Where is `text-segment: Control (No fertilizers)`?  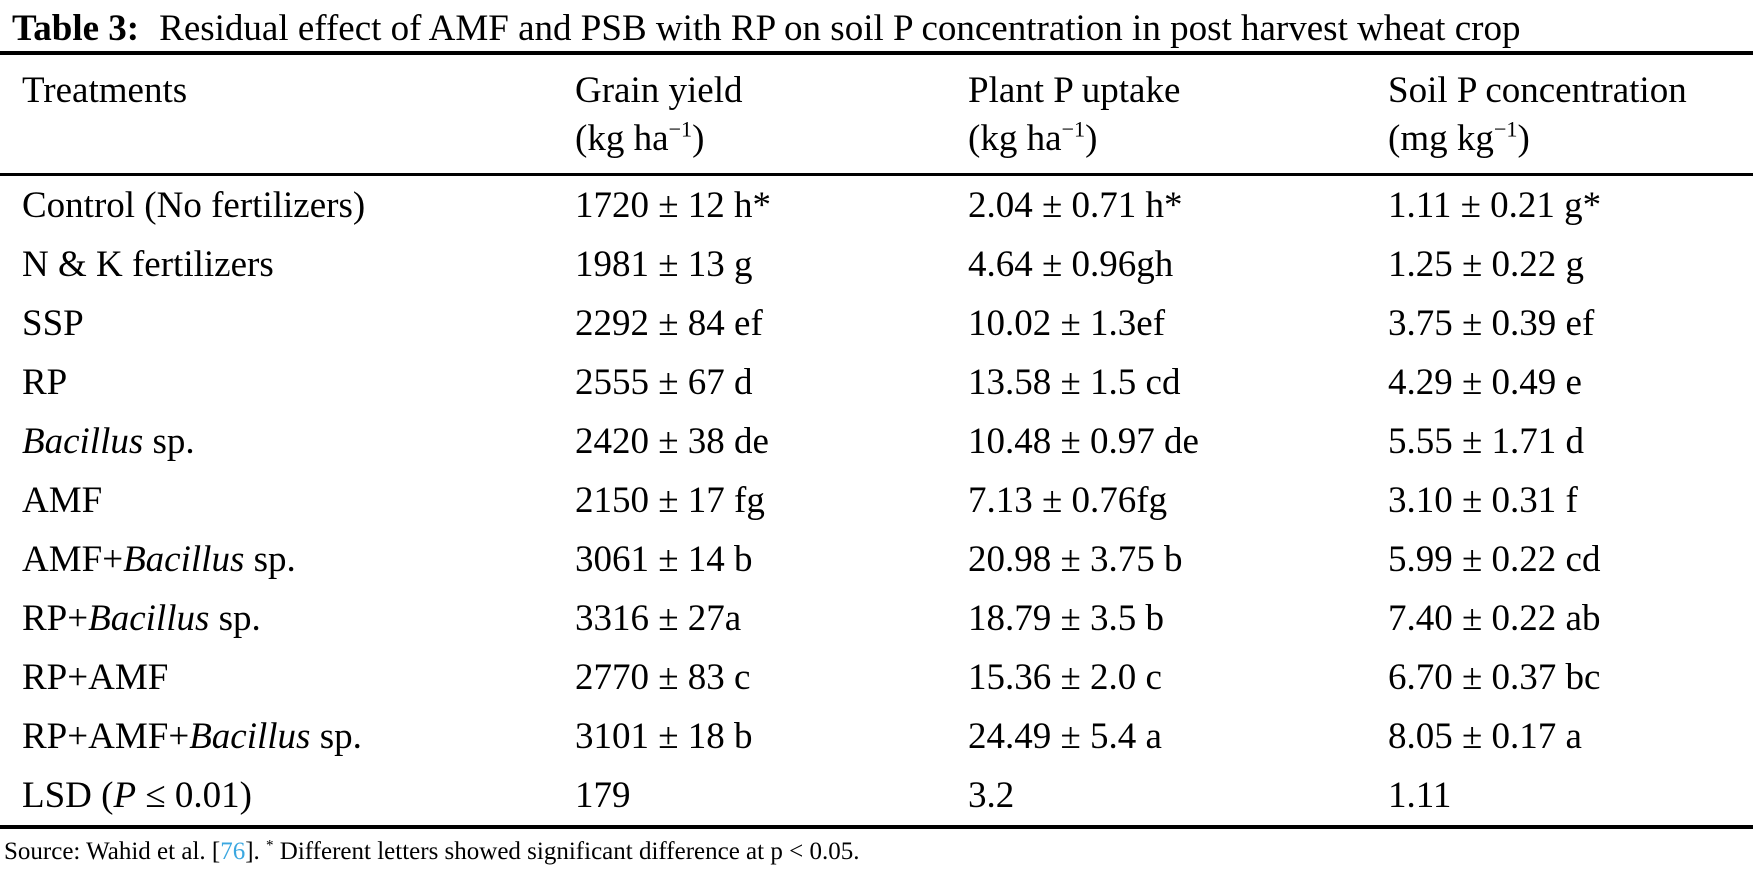 text-segment: Control (No fertilizers) is located at coordinates (194, 205).